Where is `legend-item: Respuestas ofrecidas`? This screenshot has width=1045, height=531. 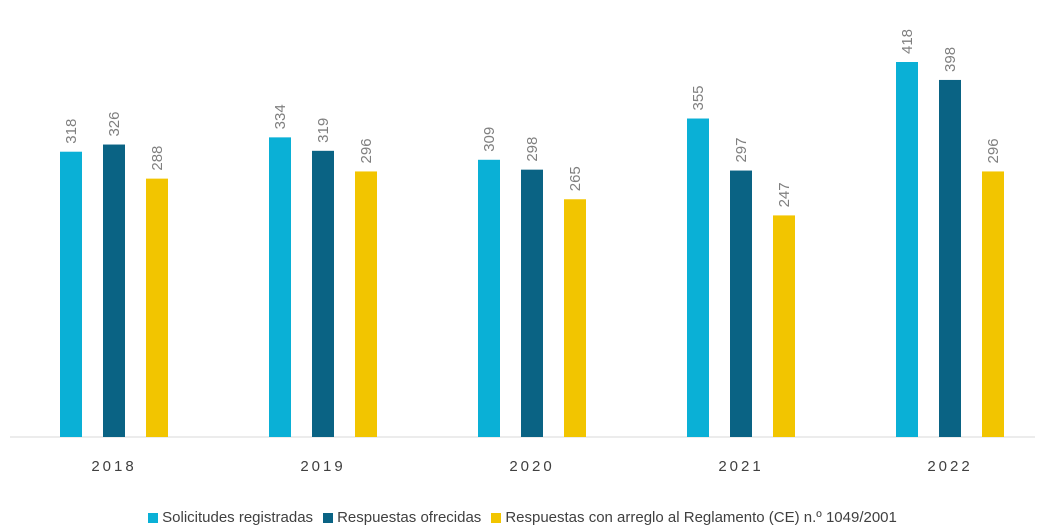
legend-item: Respuestas ofrecidas is located at coordinates (402, 517).